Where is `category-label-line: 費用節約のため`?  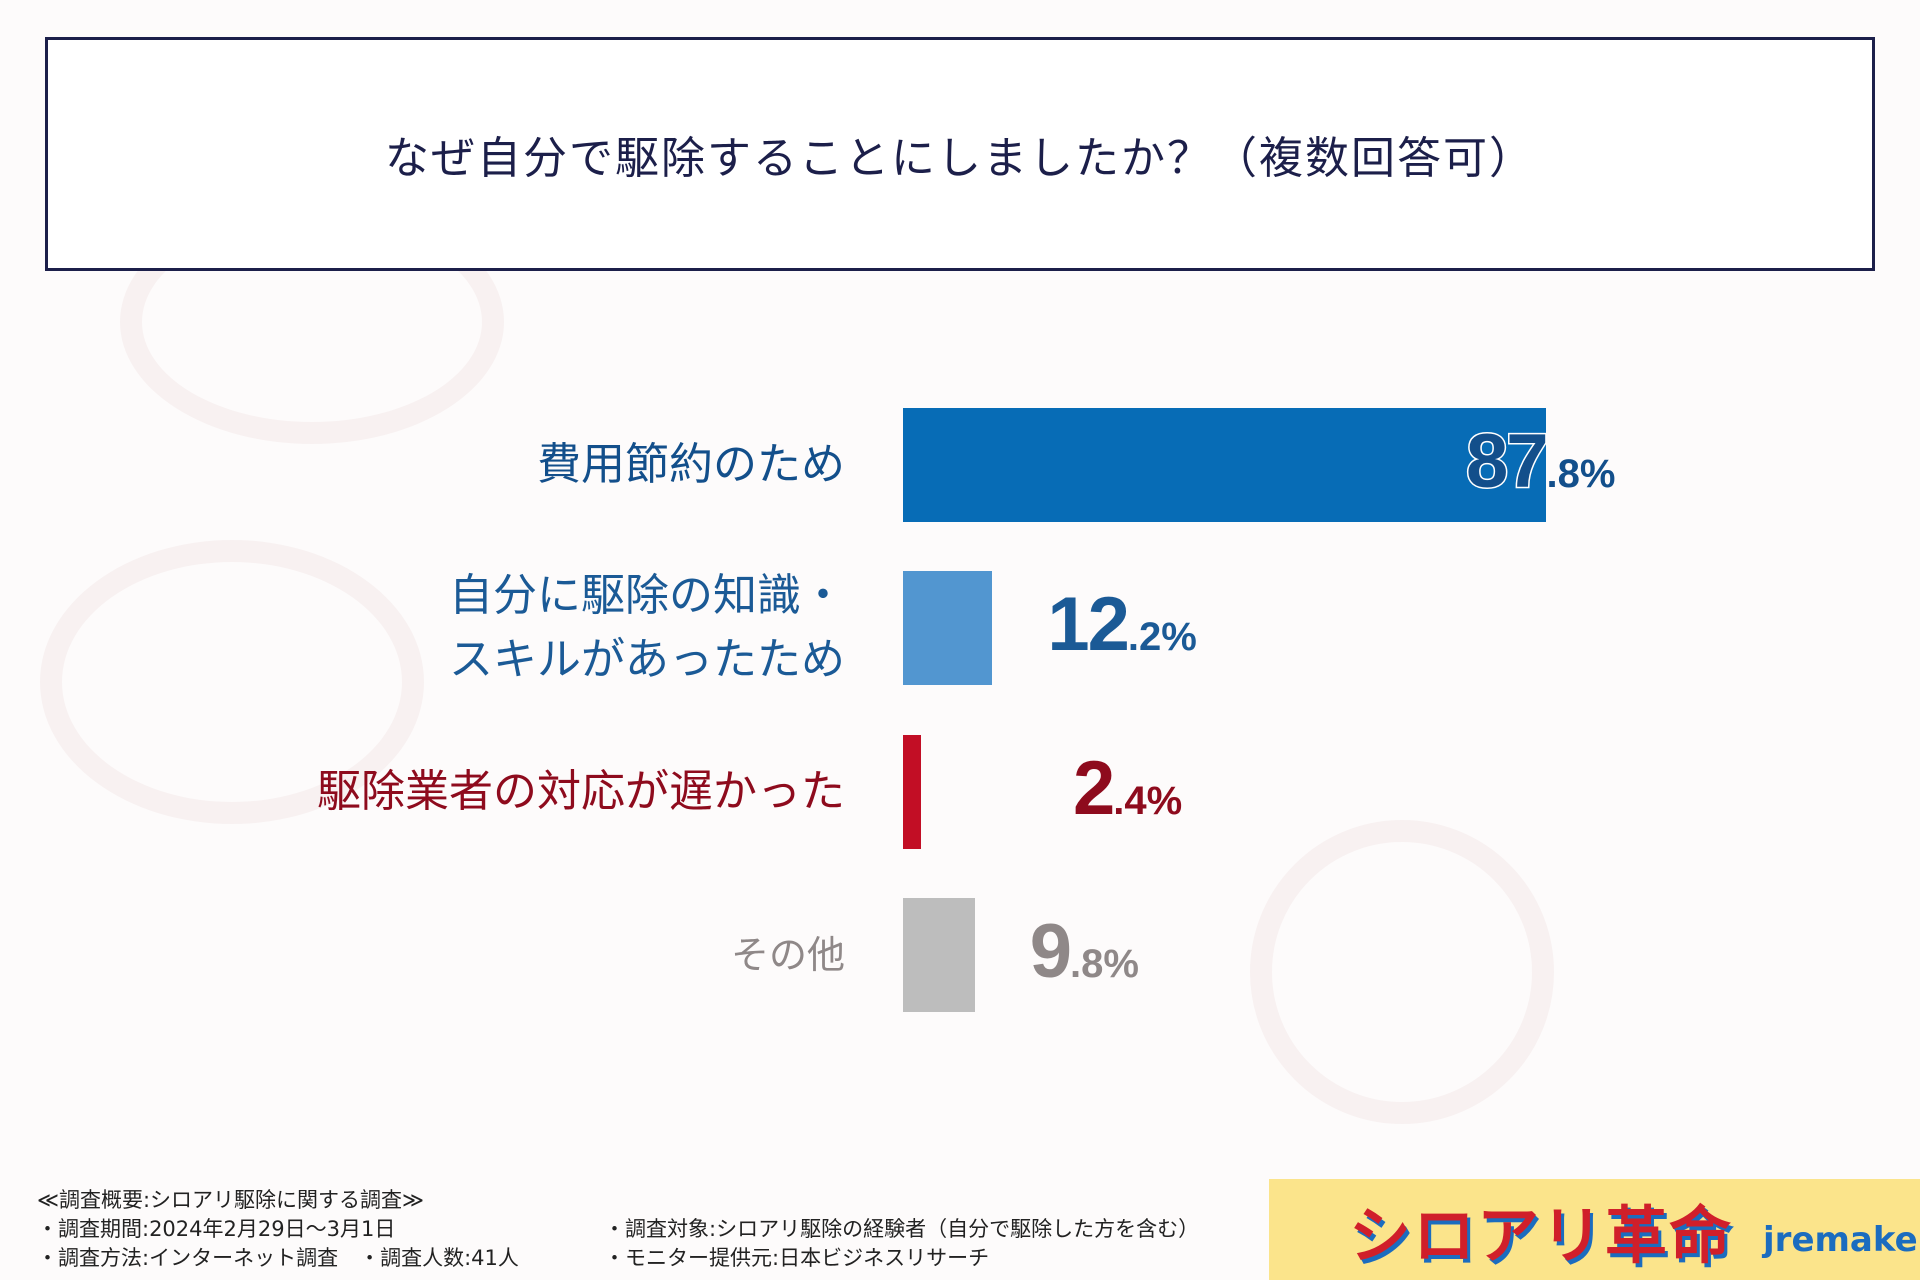
category-label-line: 費用節約のため is located at coordinates (691, 464).